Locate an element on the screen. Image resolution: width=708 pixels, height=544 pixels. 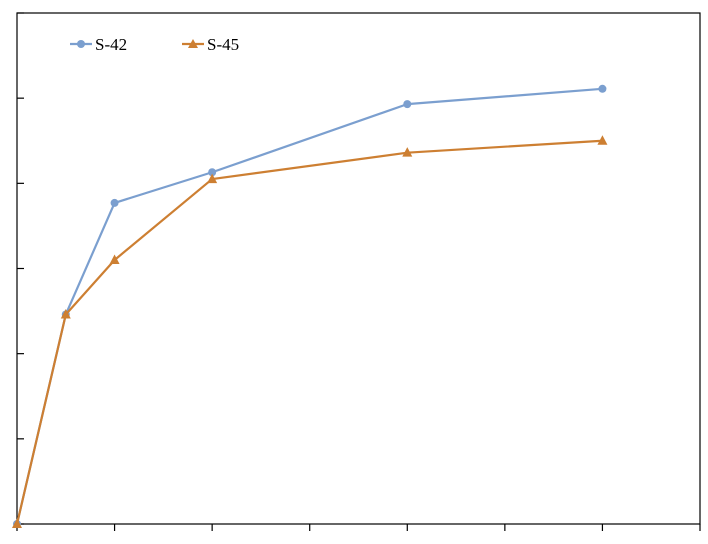
chart-legend: S-42 S-45 is located at coordinates (154, 44).